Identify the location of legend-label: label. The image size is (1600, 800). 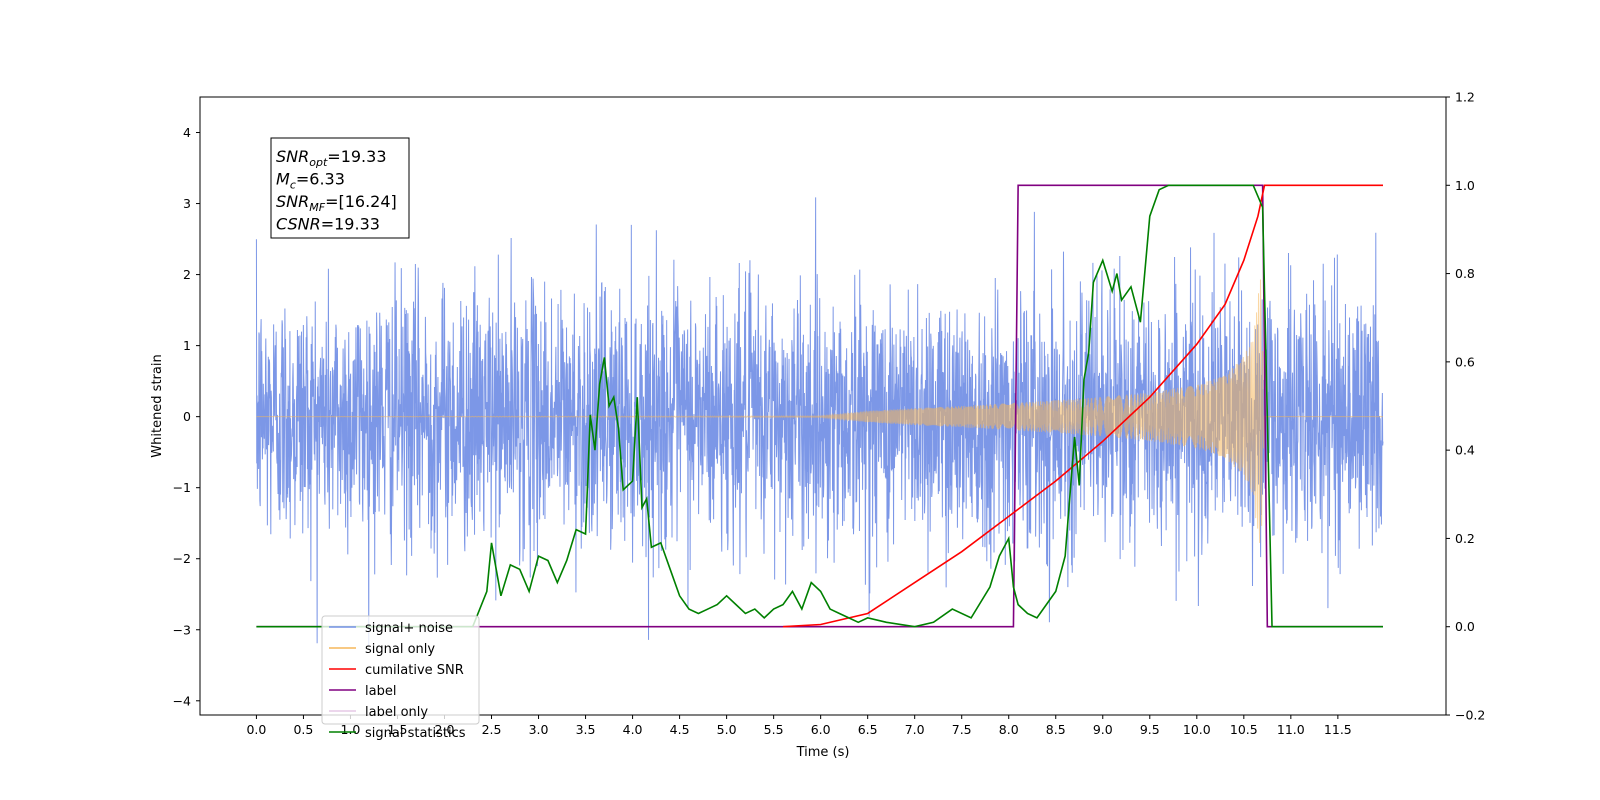
(380, 691).